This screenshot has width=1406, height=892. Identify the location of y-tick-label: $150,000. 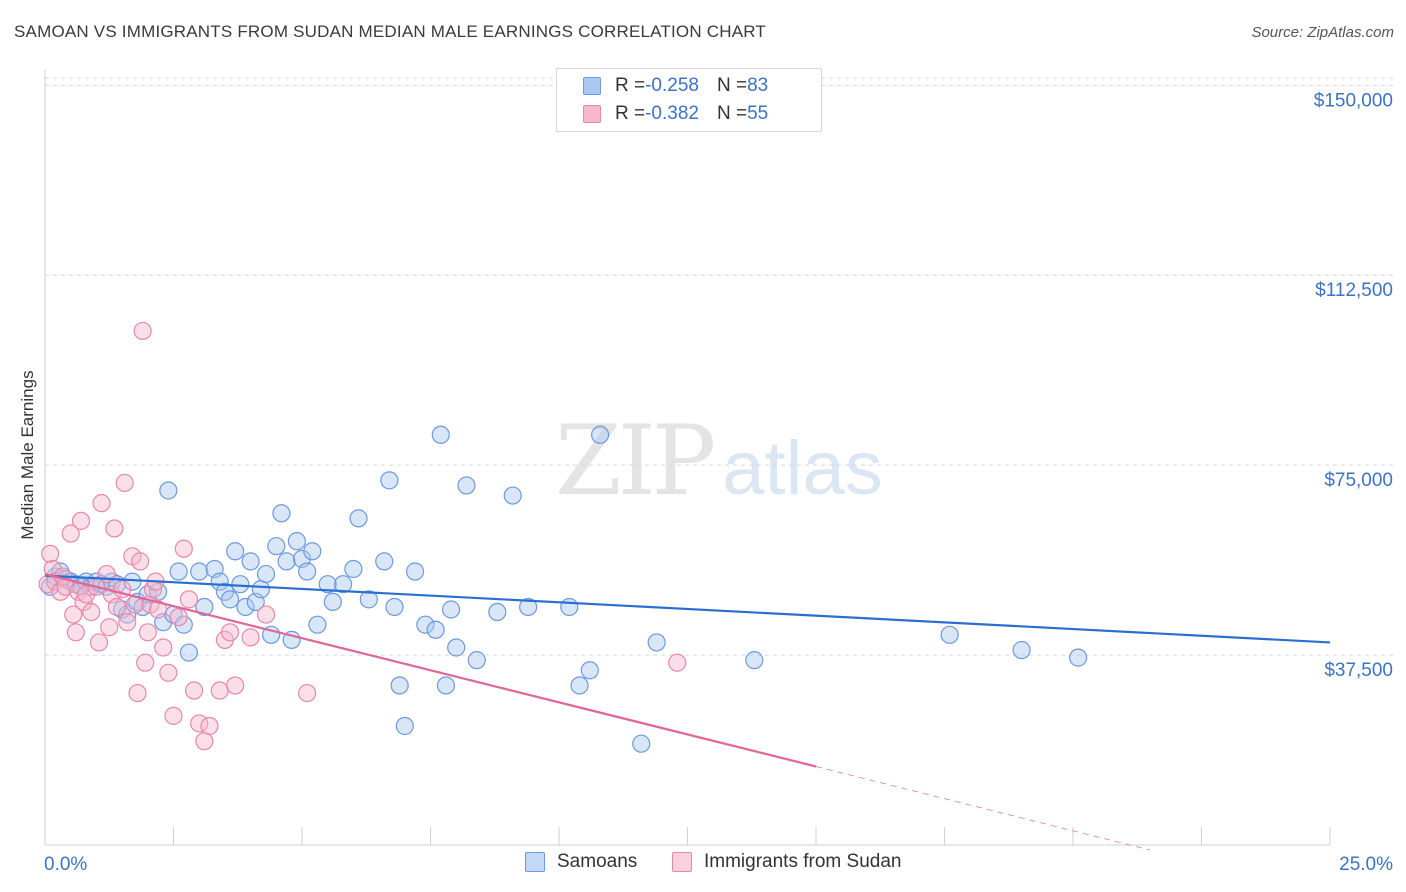
(1353, 100).